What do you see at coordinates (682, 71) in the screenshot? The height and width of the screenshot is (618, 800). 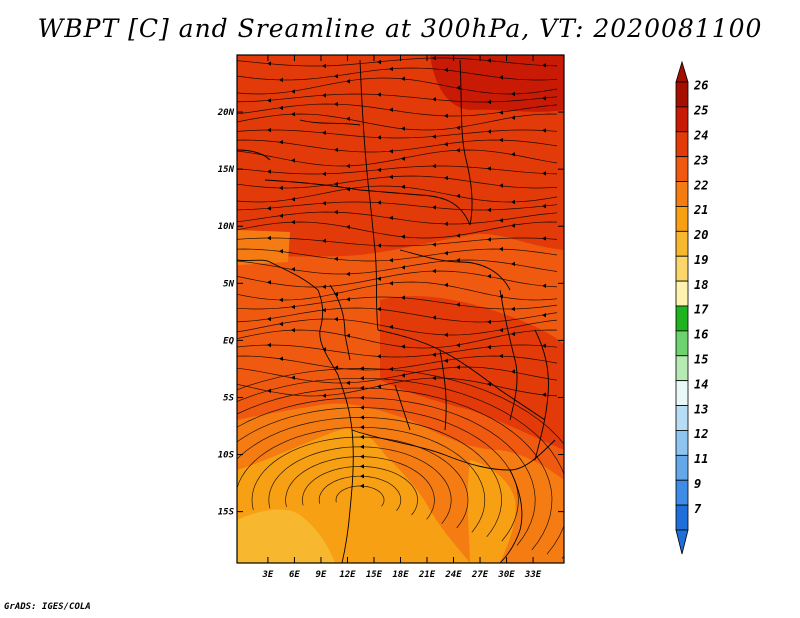 I see `colorbar-top-arrow` at bounding box center [682, 71].